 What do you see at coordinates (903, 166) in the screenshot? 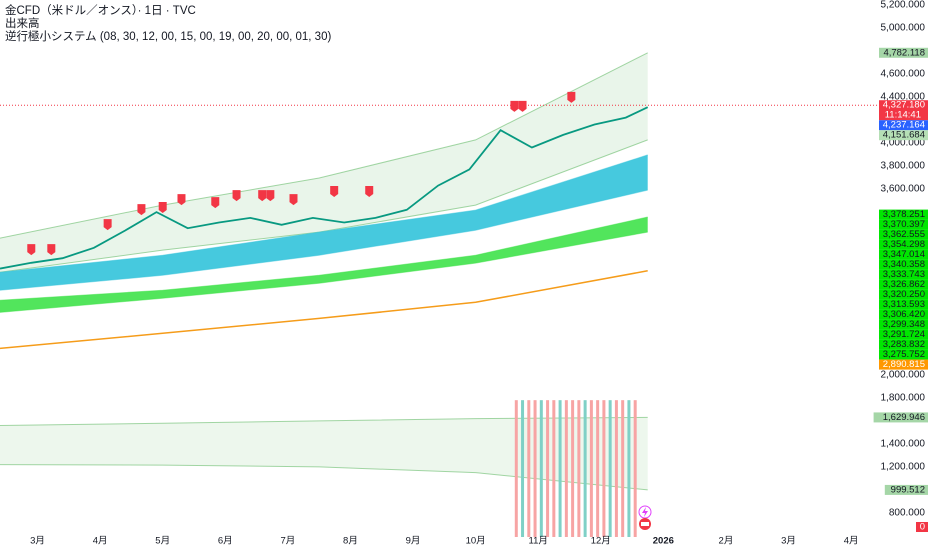
I see `y-tick-label: 3,800.000` at bounding box center [903, 166].